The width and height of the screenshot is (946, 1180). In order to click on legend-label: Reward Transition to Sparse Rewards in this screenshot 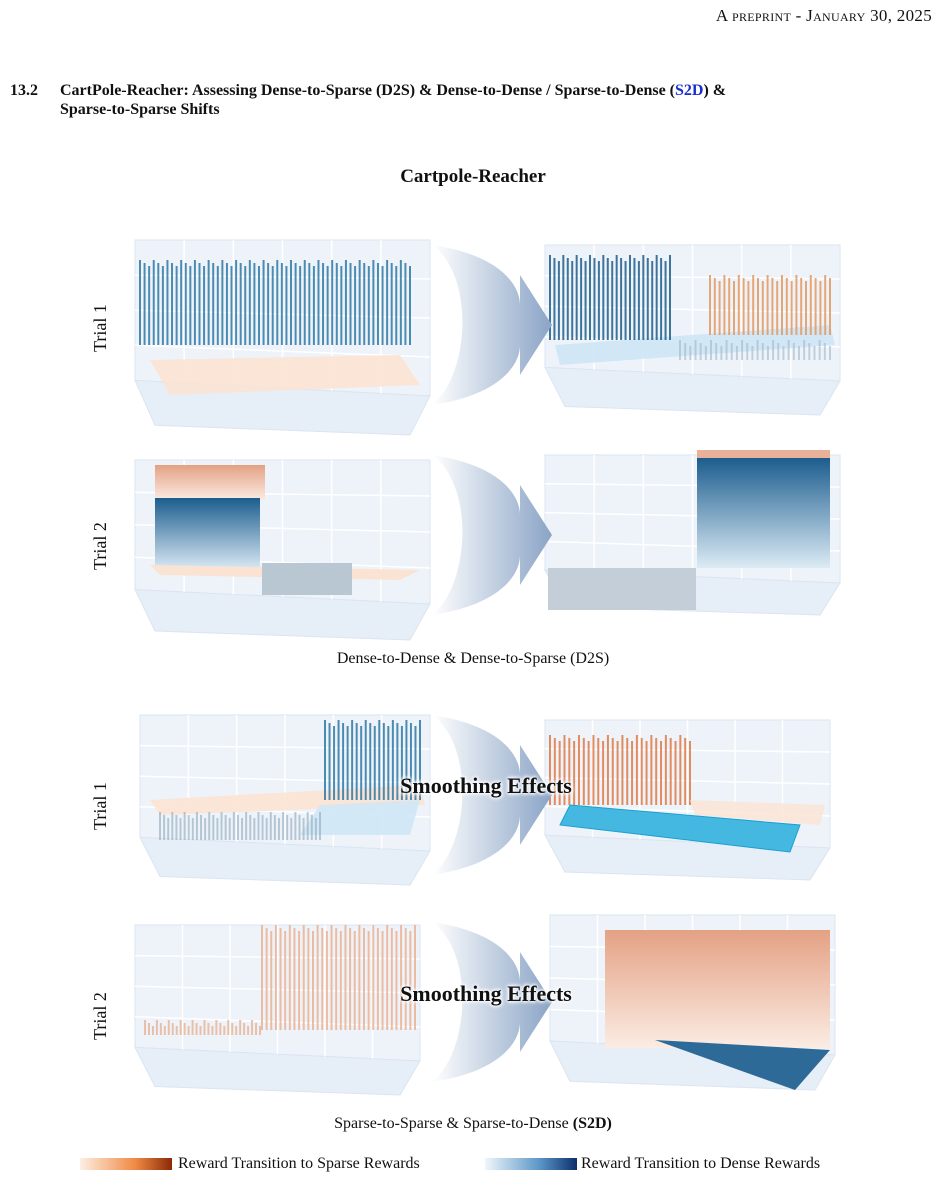, I will do `click(299, 1163)`.